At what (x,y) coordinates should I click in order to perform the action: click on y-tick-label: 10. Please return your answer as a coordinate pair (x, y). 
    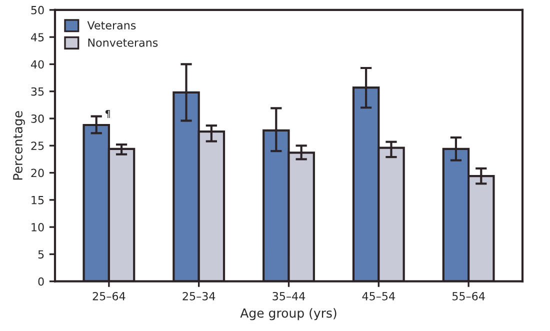
    Looking at the image, I should click on (38, 227).